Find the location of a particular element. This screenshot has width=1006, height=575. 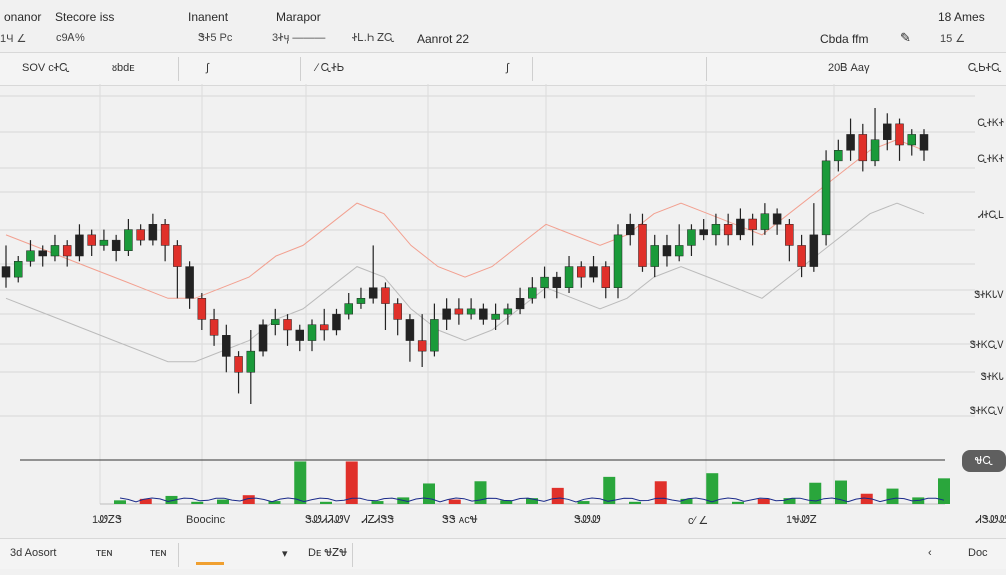

chart-toolbar: SOV ᴄᏐᏩ ᴕbdᴇ ∫ ∕ ᏩᏐᏏ ∫ 20Ᏼ Aaγ ᏩᏏᏐᏩ is located at coordinates (503, 69).